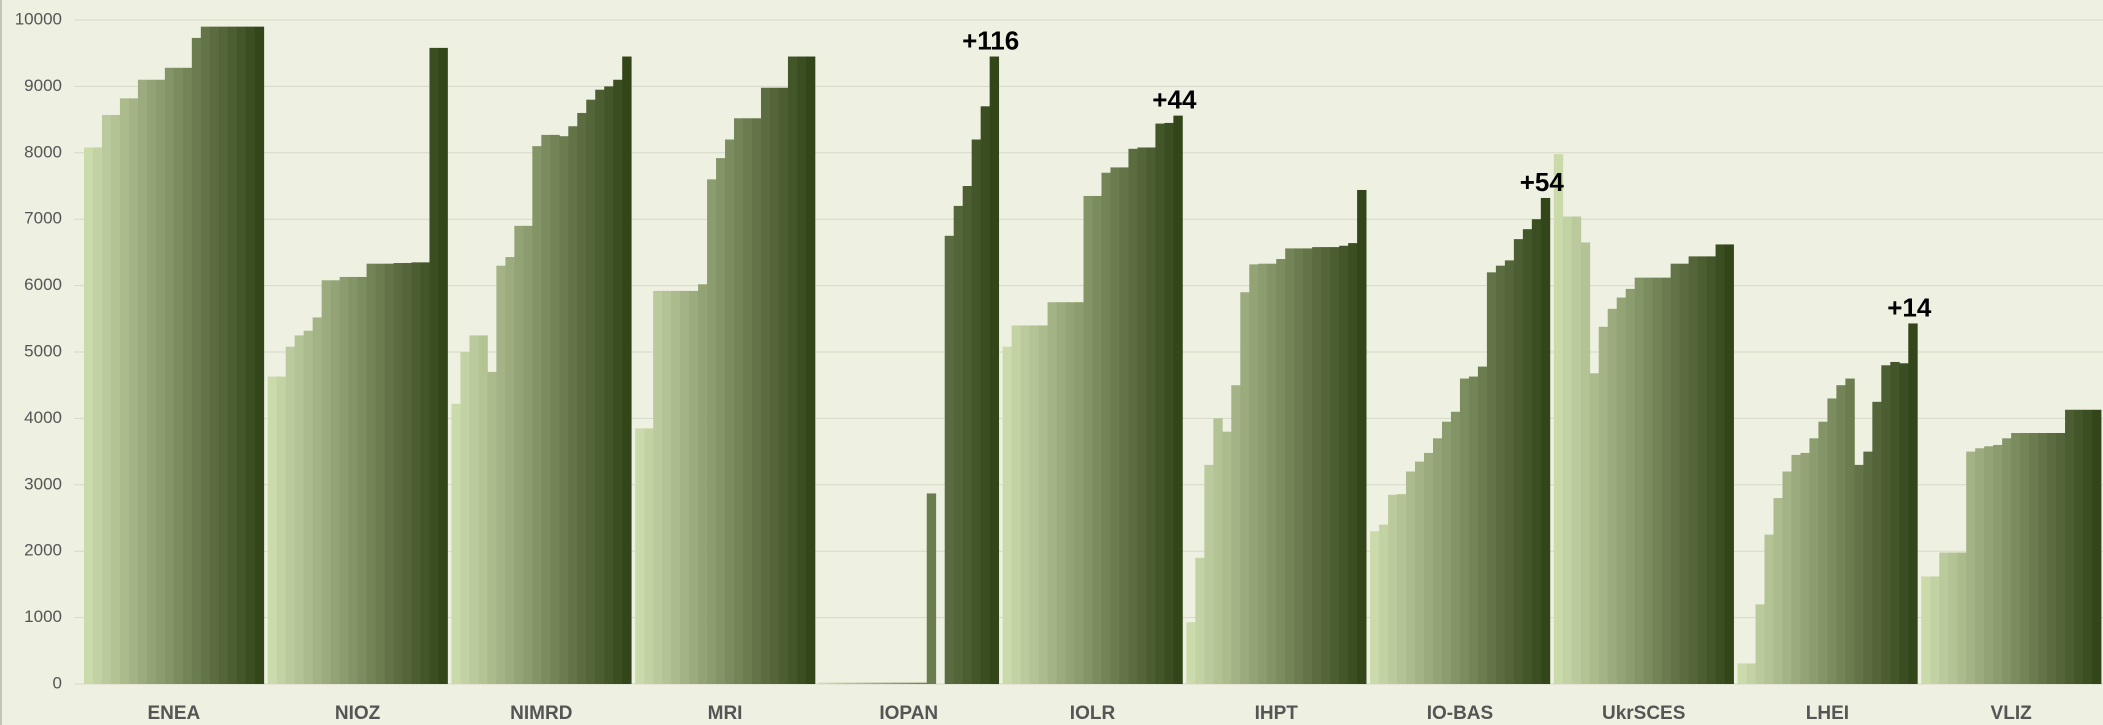  I want to click on annotation: +54, so click(1542, 182).